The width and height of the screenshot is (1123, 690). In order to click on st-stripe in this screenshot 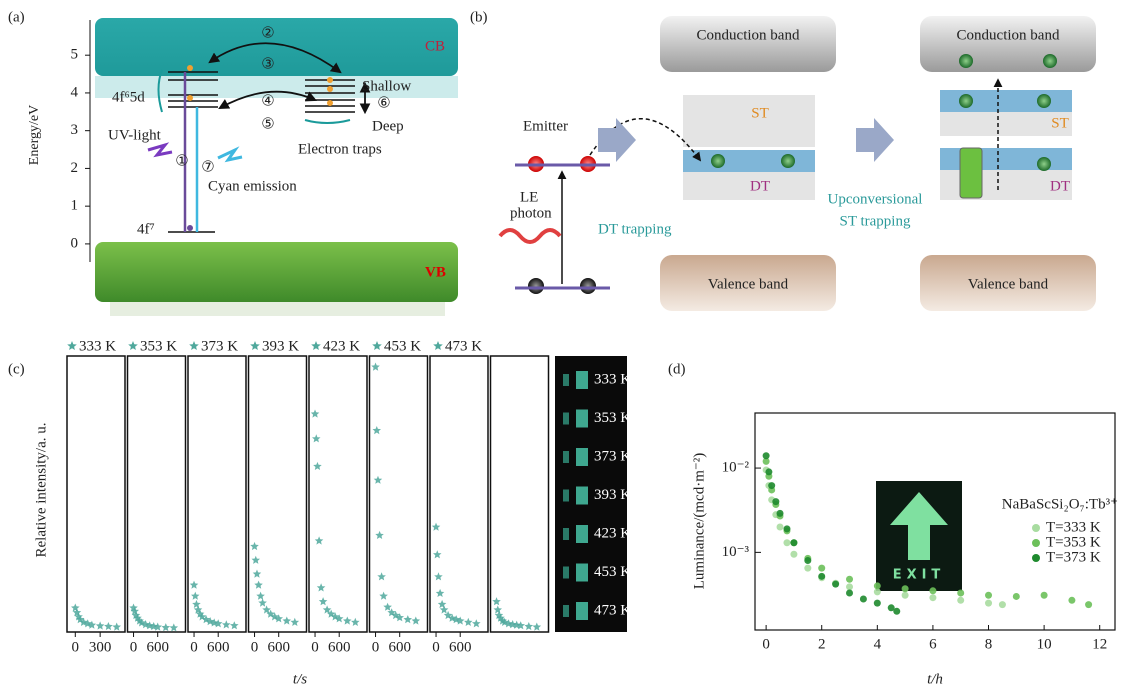, I will do `click(1006, 101)`.